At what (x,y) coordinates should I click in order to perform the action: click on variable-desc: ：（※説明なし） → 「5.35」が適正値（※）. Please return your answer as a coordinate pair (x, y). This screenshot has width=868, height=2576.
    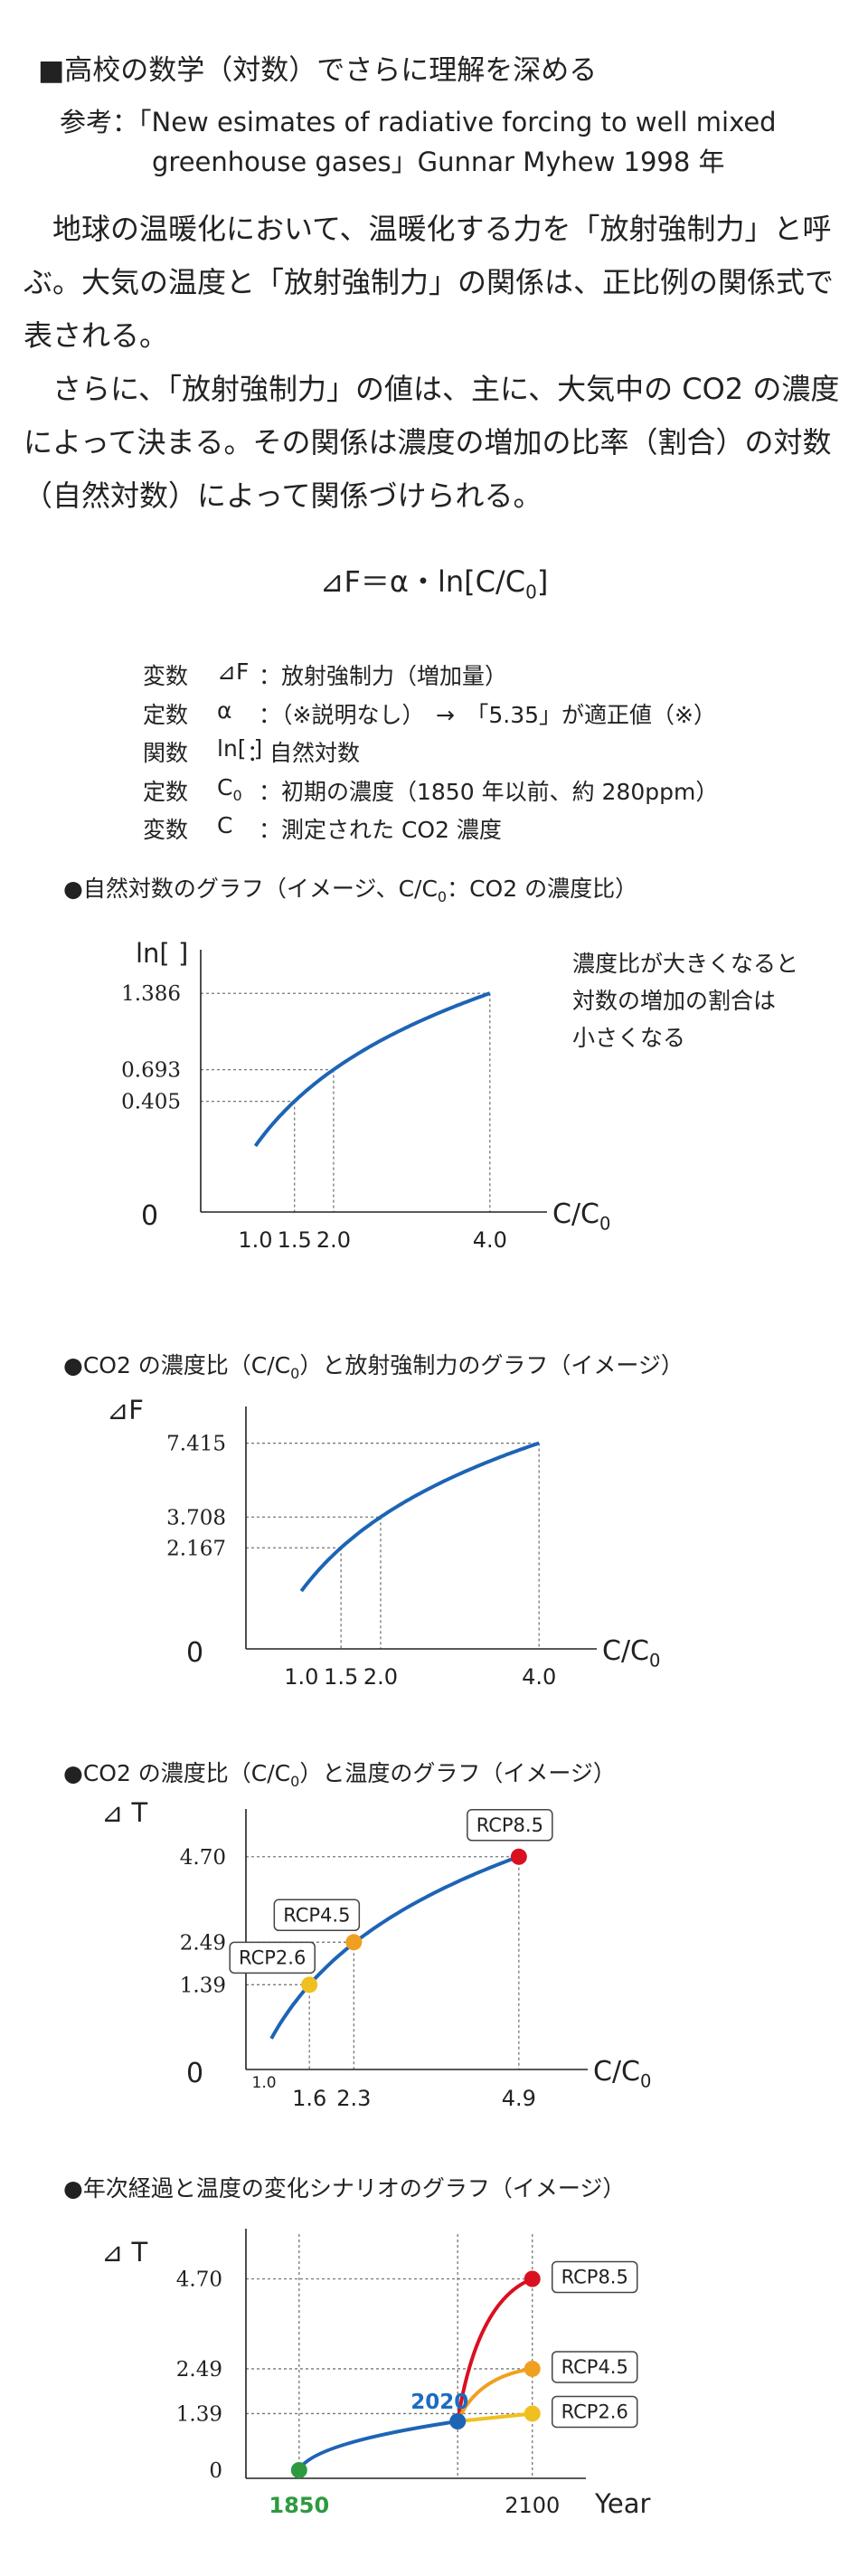
    Looking at the image, I should click on (488, 715).